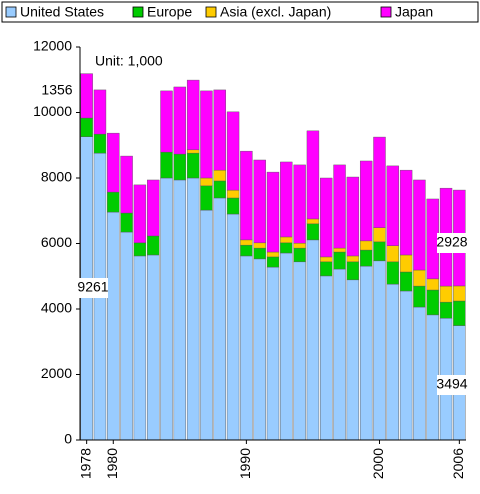 The height and width of the screenshot is (494, 480). I want to click on x-tick-label: 2000, so click(378, 463).